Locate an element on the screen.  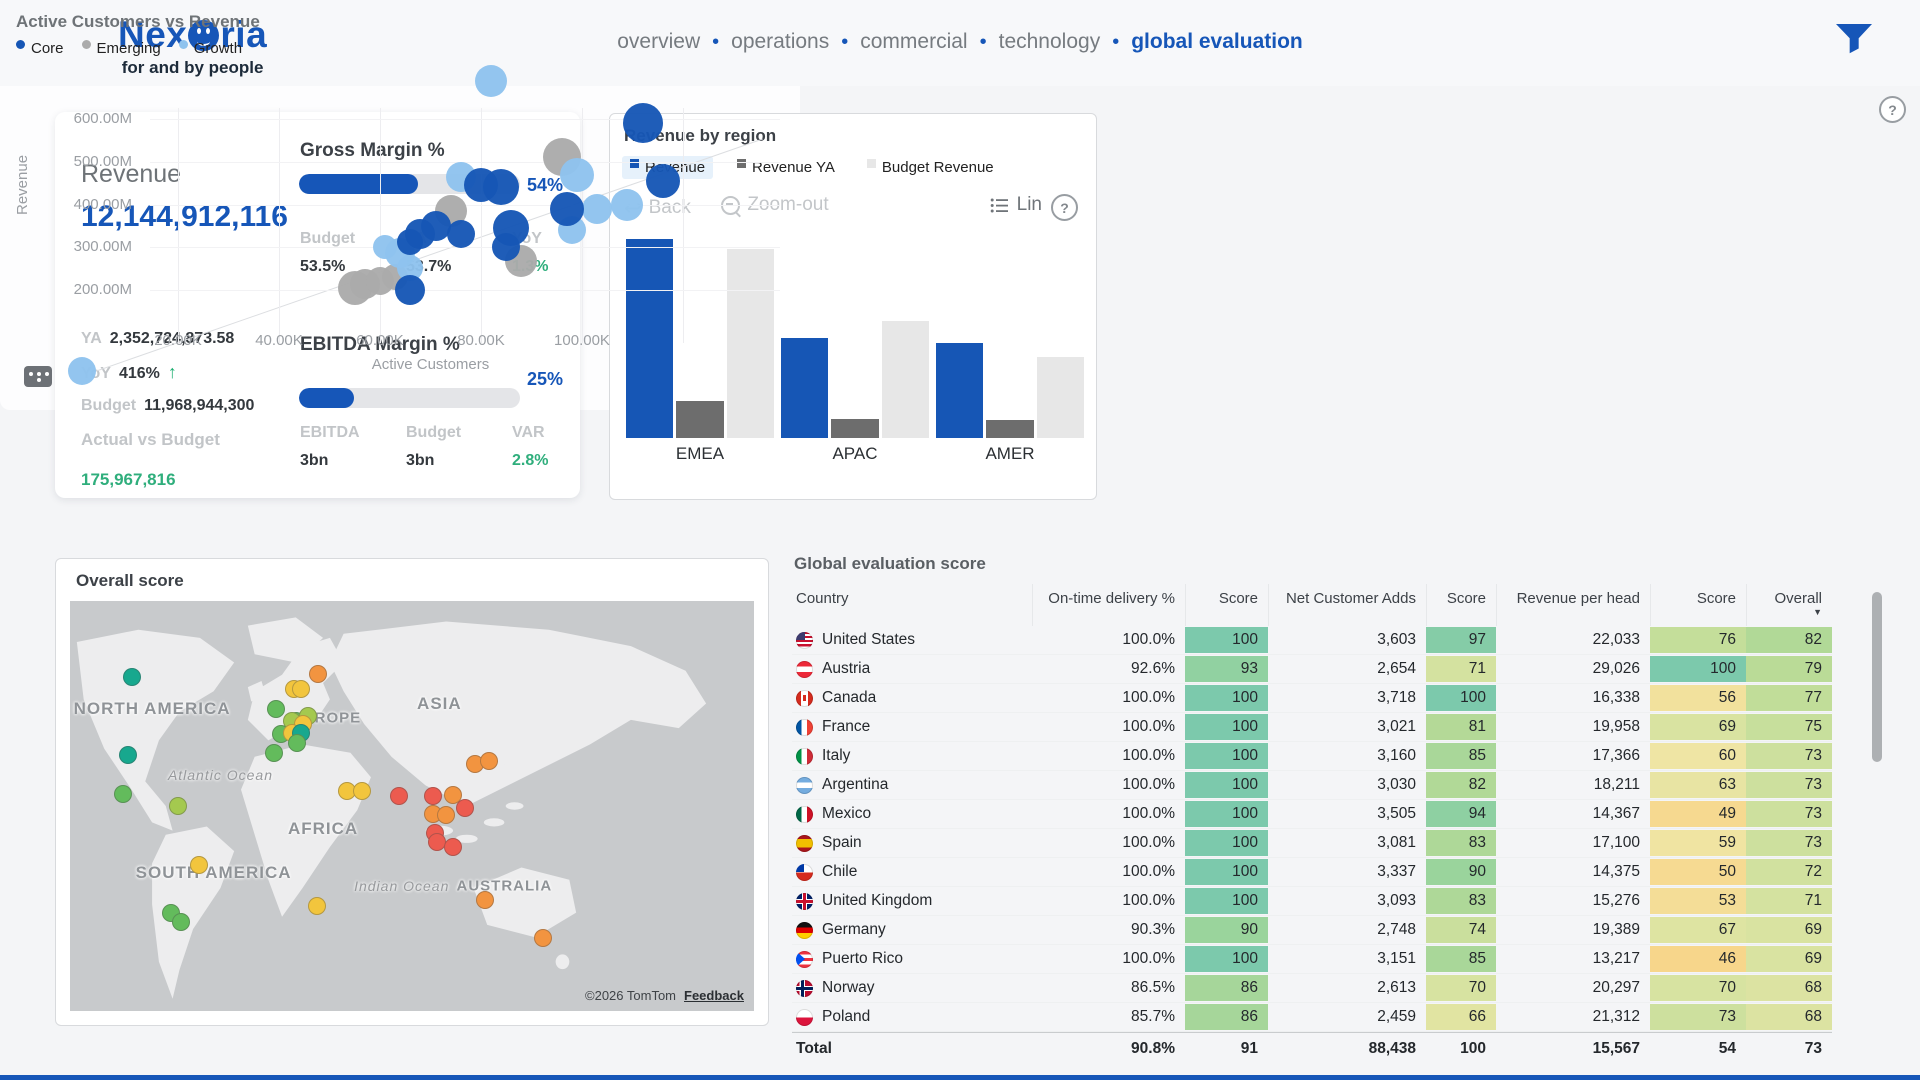
bar-Budget-Revenue-APAC is located at coordinates (905, 379).